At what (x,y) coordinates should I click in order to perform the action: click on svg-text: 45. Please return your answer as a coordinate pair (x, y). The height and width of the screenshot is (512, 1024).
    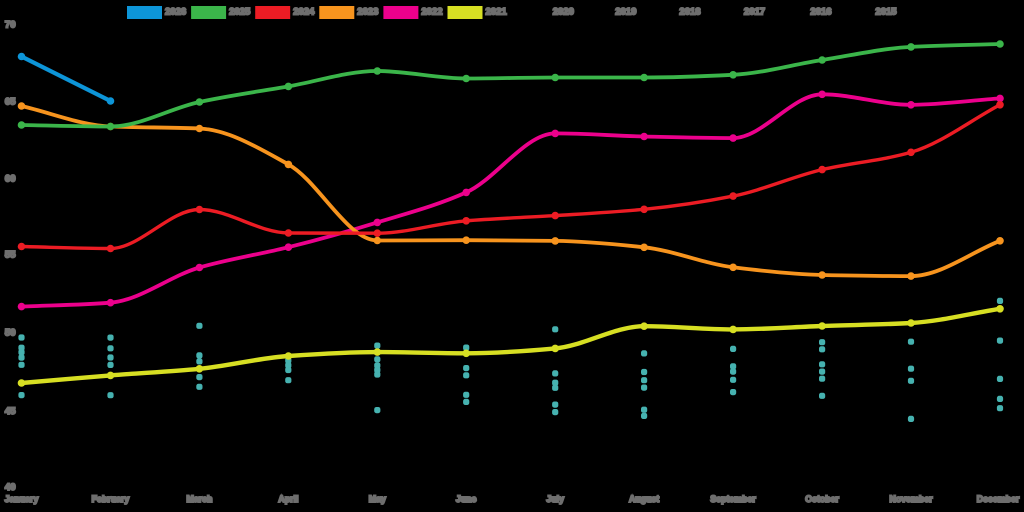
    Looking at the image, I should click on (10, 411).